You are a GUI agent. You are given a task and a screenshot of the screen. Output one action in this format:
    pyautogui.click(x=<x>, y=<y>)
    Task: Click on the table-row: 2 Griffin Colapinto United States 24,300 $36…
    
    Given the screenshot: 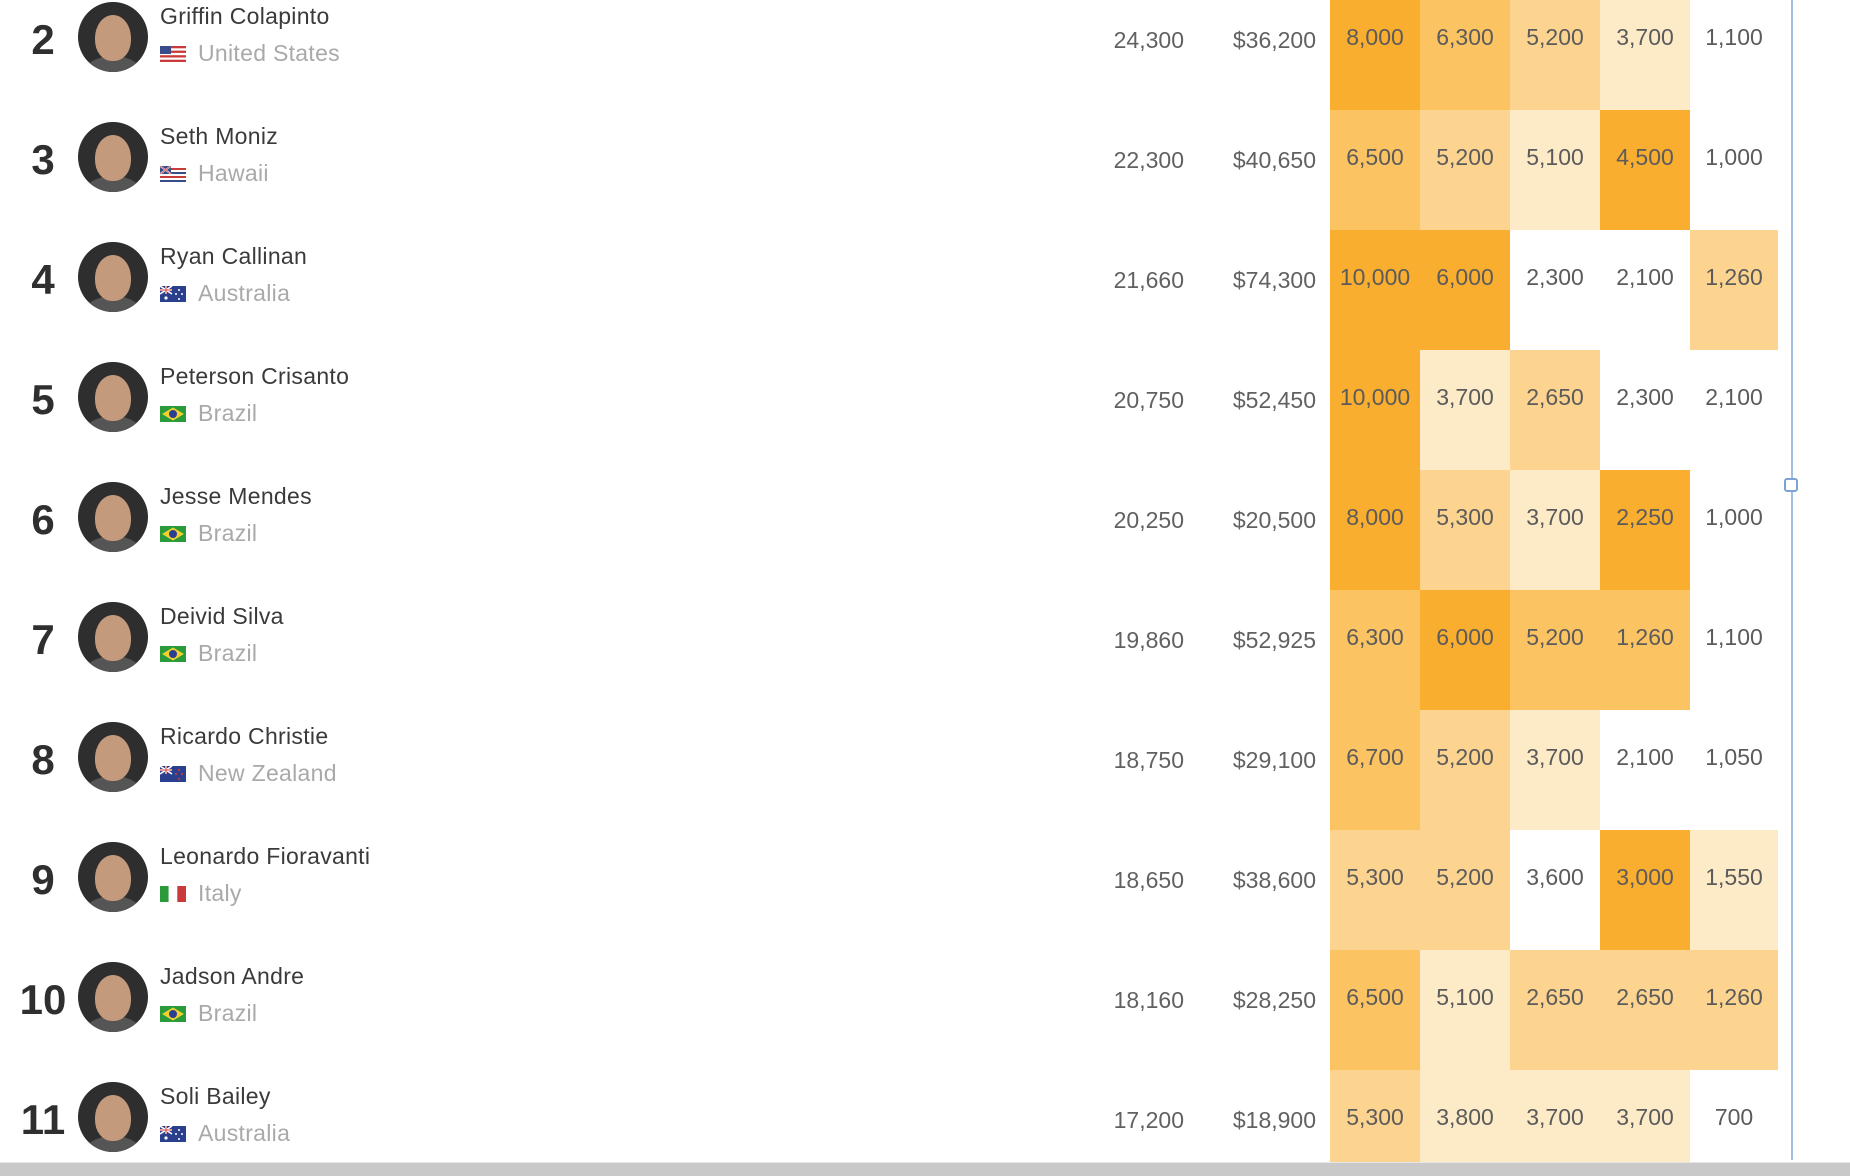 What is the action you would take?
    pyautogui.click(x=895, y=55)
    